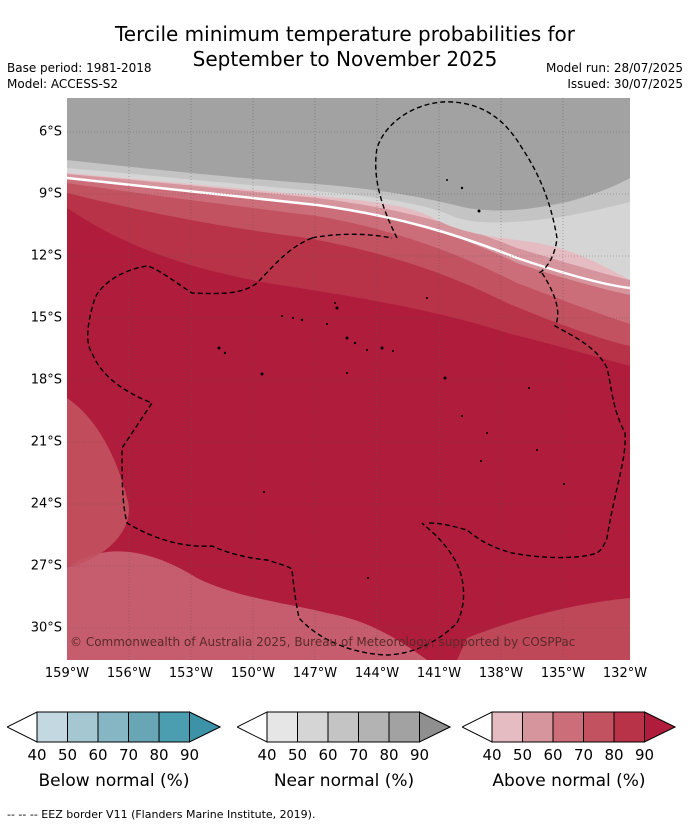 The width and height of the screenshot is (690, 827). What do you see at coordinates (50, 194) in the screenshot?
I see `lat-label: 9°S` at bounding box center [50, 194].